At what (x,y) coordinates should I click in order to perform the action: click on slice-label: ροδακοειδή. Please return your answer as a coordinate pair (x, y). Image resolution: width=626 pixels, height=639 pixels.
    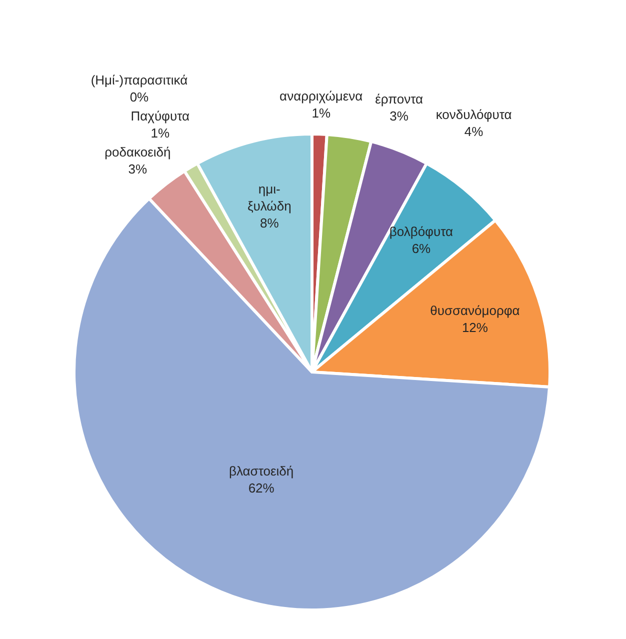
    Looking at the image, I should click on (137, 152).